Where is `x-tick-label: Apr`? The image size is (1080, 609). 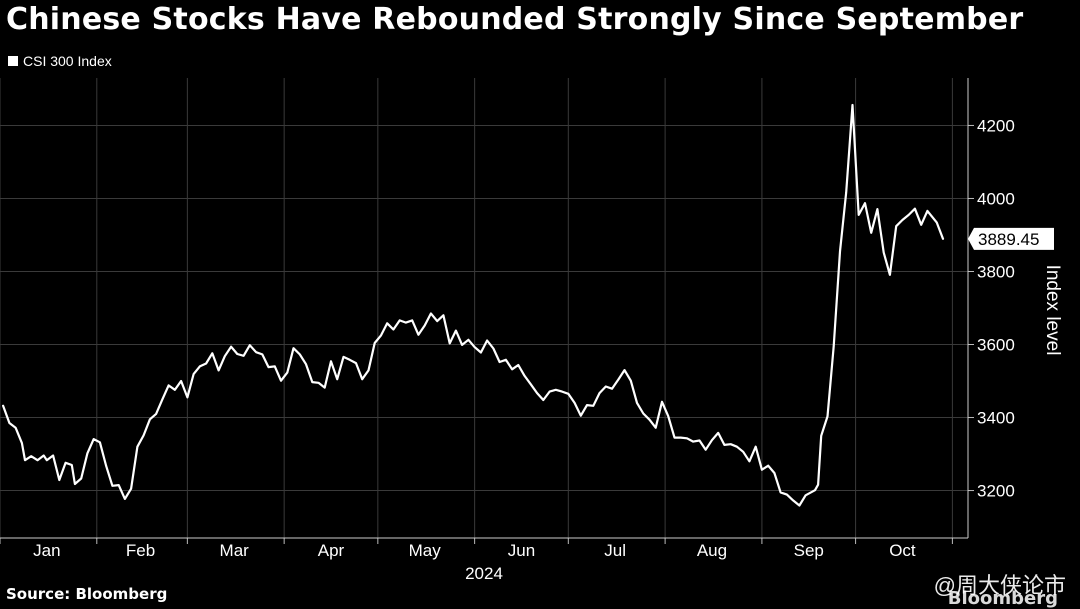 x-tick-label: Apr is located at coordinates (331, 550).